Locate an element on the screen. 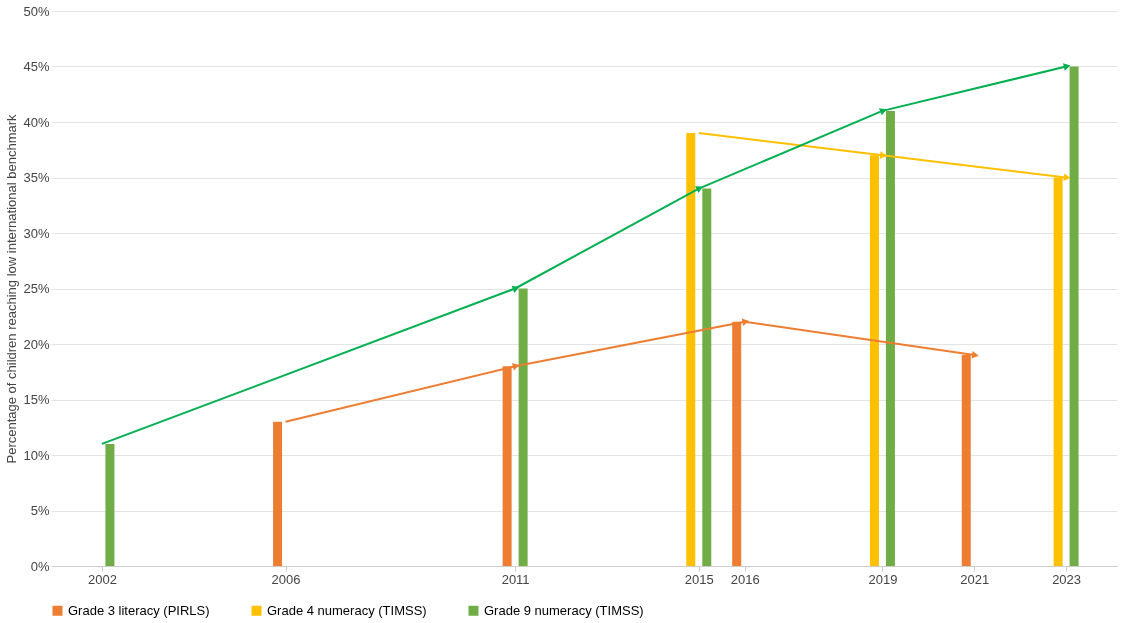 Image resolution: width=1122 pixels, height=623 pixels. legend-label: Grade 3 literacy (PIRLS) is located at coordinates (139, 610).